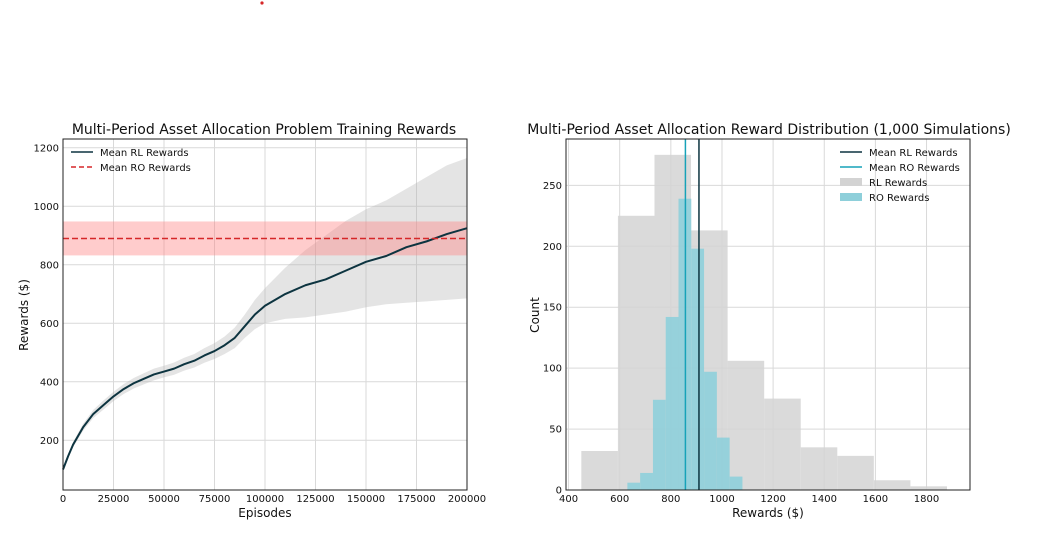 This screenshot has width=1063, height=536. I want to click on x-tick-label: 1200, so click(772, 499).